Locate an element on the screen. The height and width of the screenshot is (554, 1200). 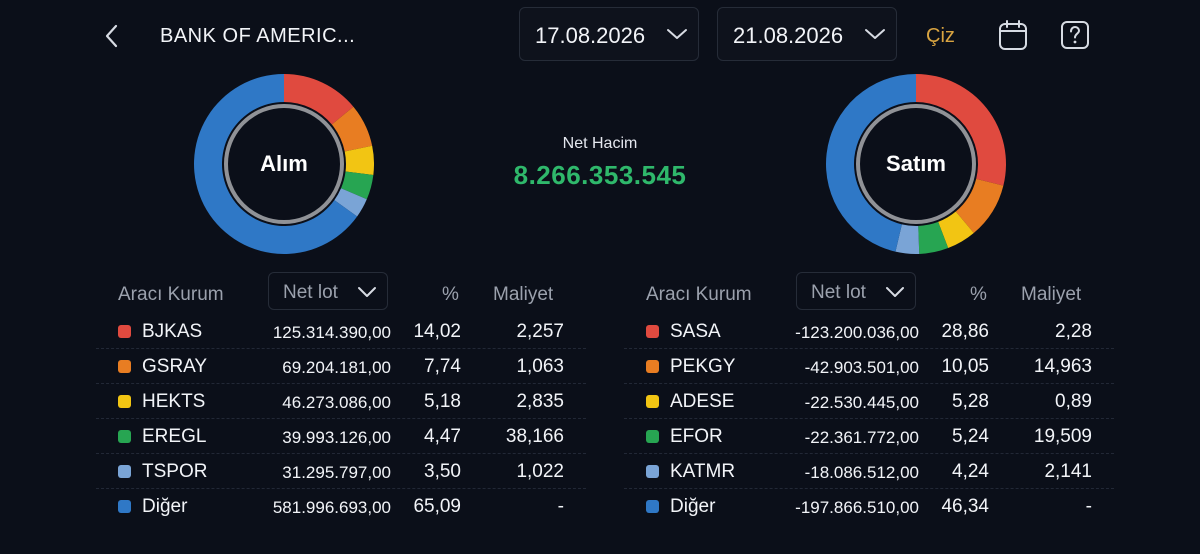
help-button is located at coordinates (1075, 35).